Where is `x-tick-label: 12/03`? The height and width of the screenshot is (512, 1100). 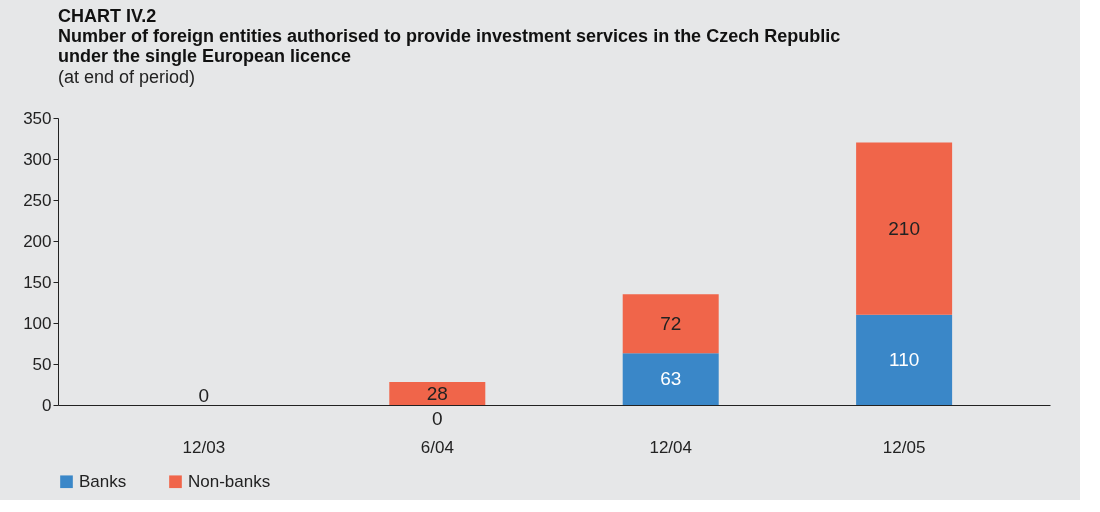
x-tick-label: 12/03 is located at coordinates (204, 447).